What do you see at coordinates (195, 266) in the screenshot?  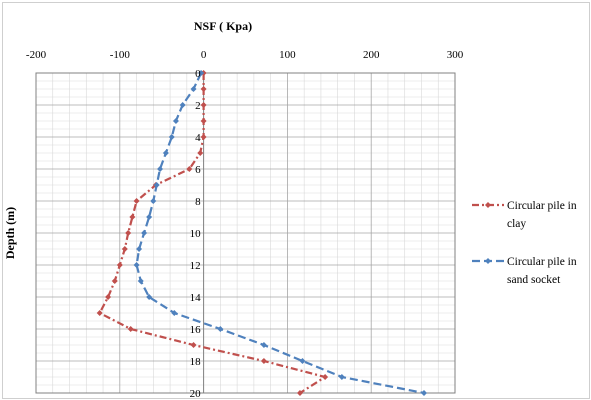 I see `y-tick-label: 12` at bounding box center [195, 266].